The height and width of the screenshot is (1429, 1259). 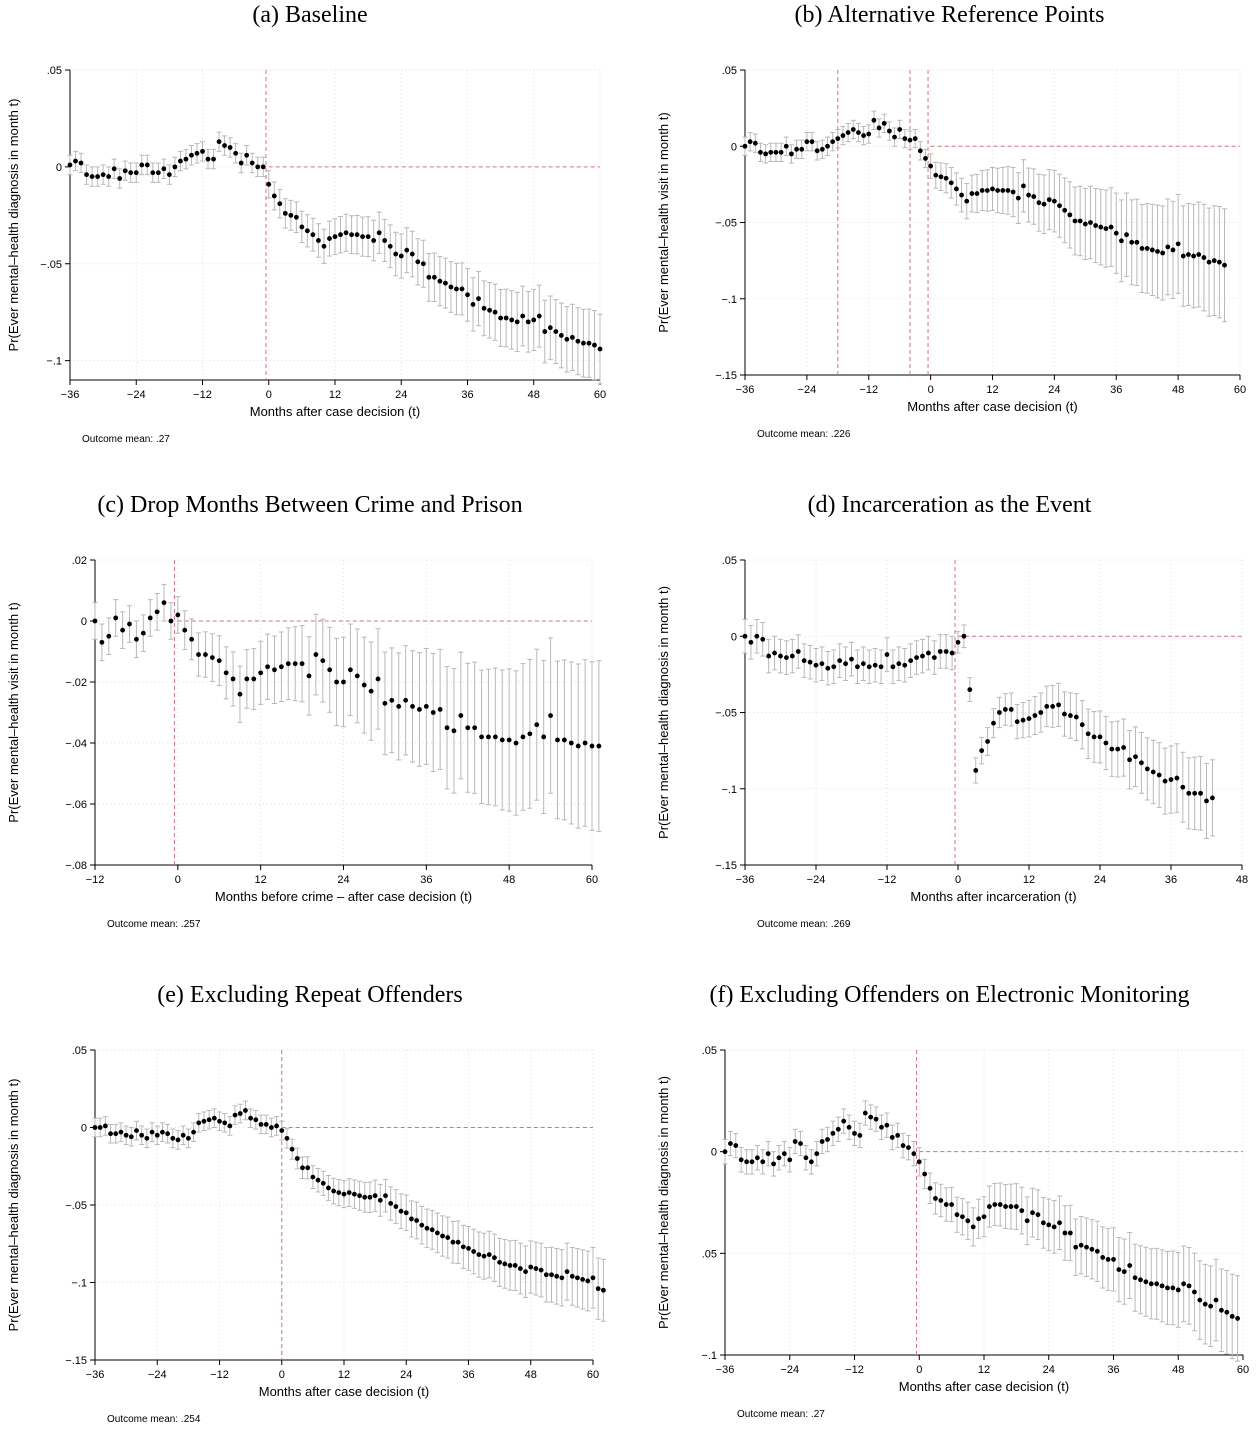 I want to click on x-tick-label: 60, so click(x=1240, y=390).